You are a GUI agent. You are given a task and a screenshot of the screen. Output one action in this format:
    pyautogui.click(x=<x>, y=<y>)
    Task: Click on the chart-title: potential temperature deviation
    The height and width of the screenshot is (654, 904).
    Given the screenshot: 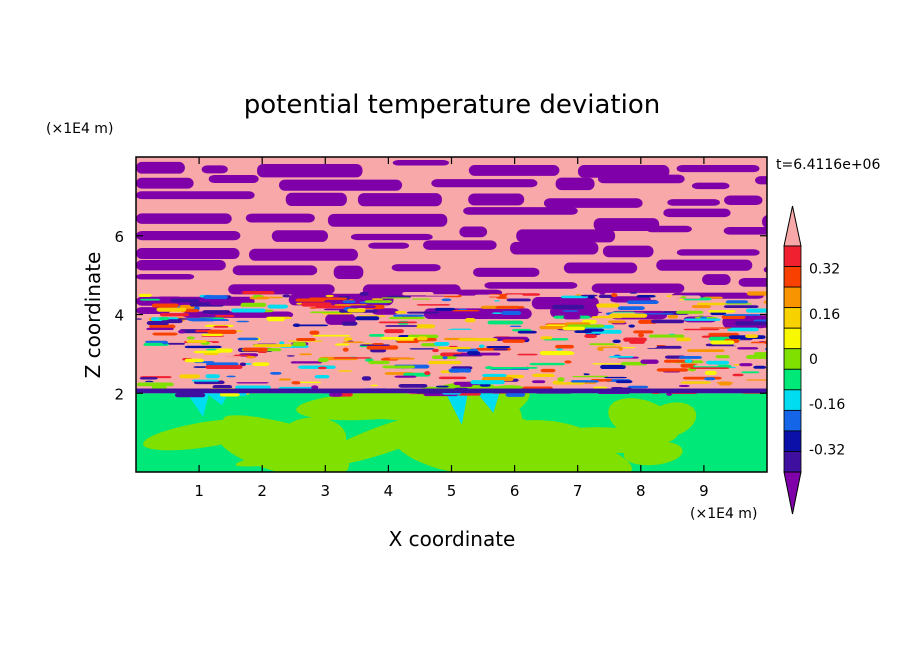 What is the action you would take?
    pyautogui.click(x=452, y=105)
    